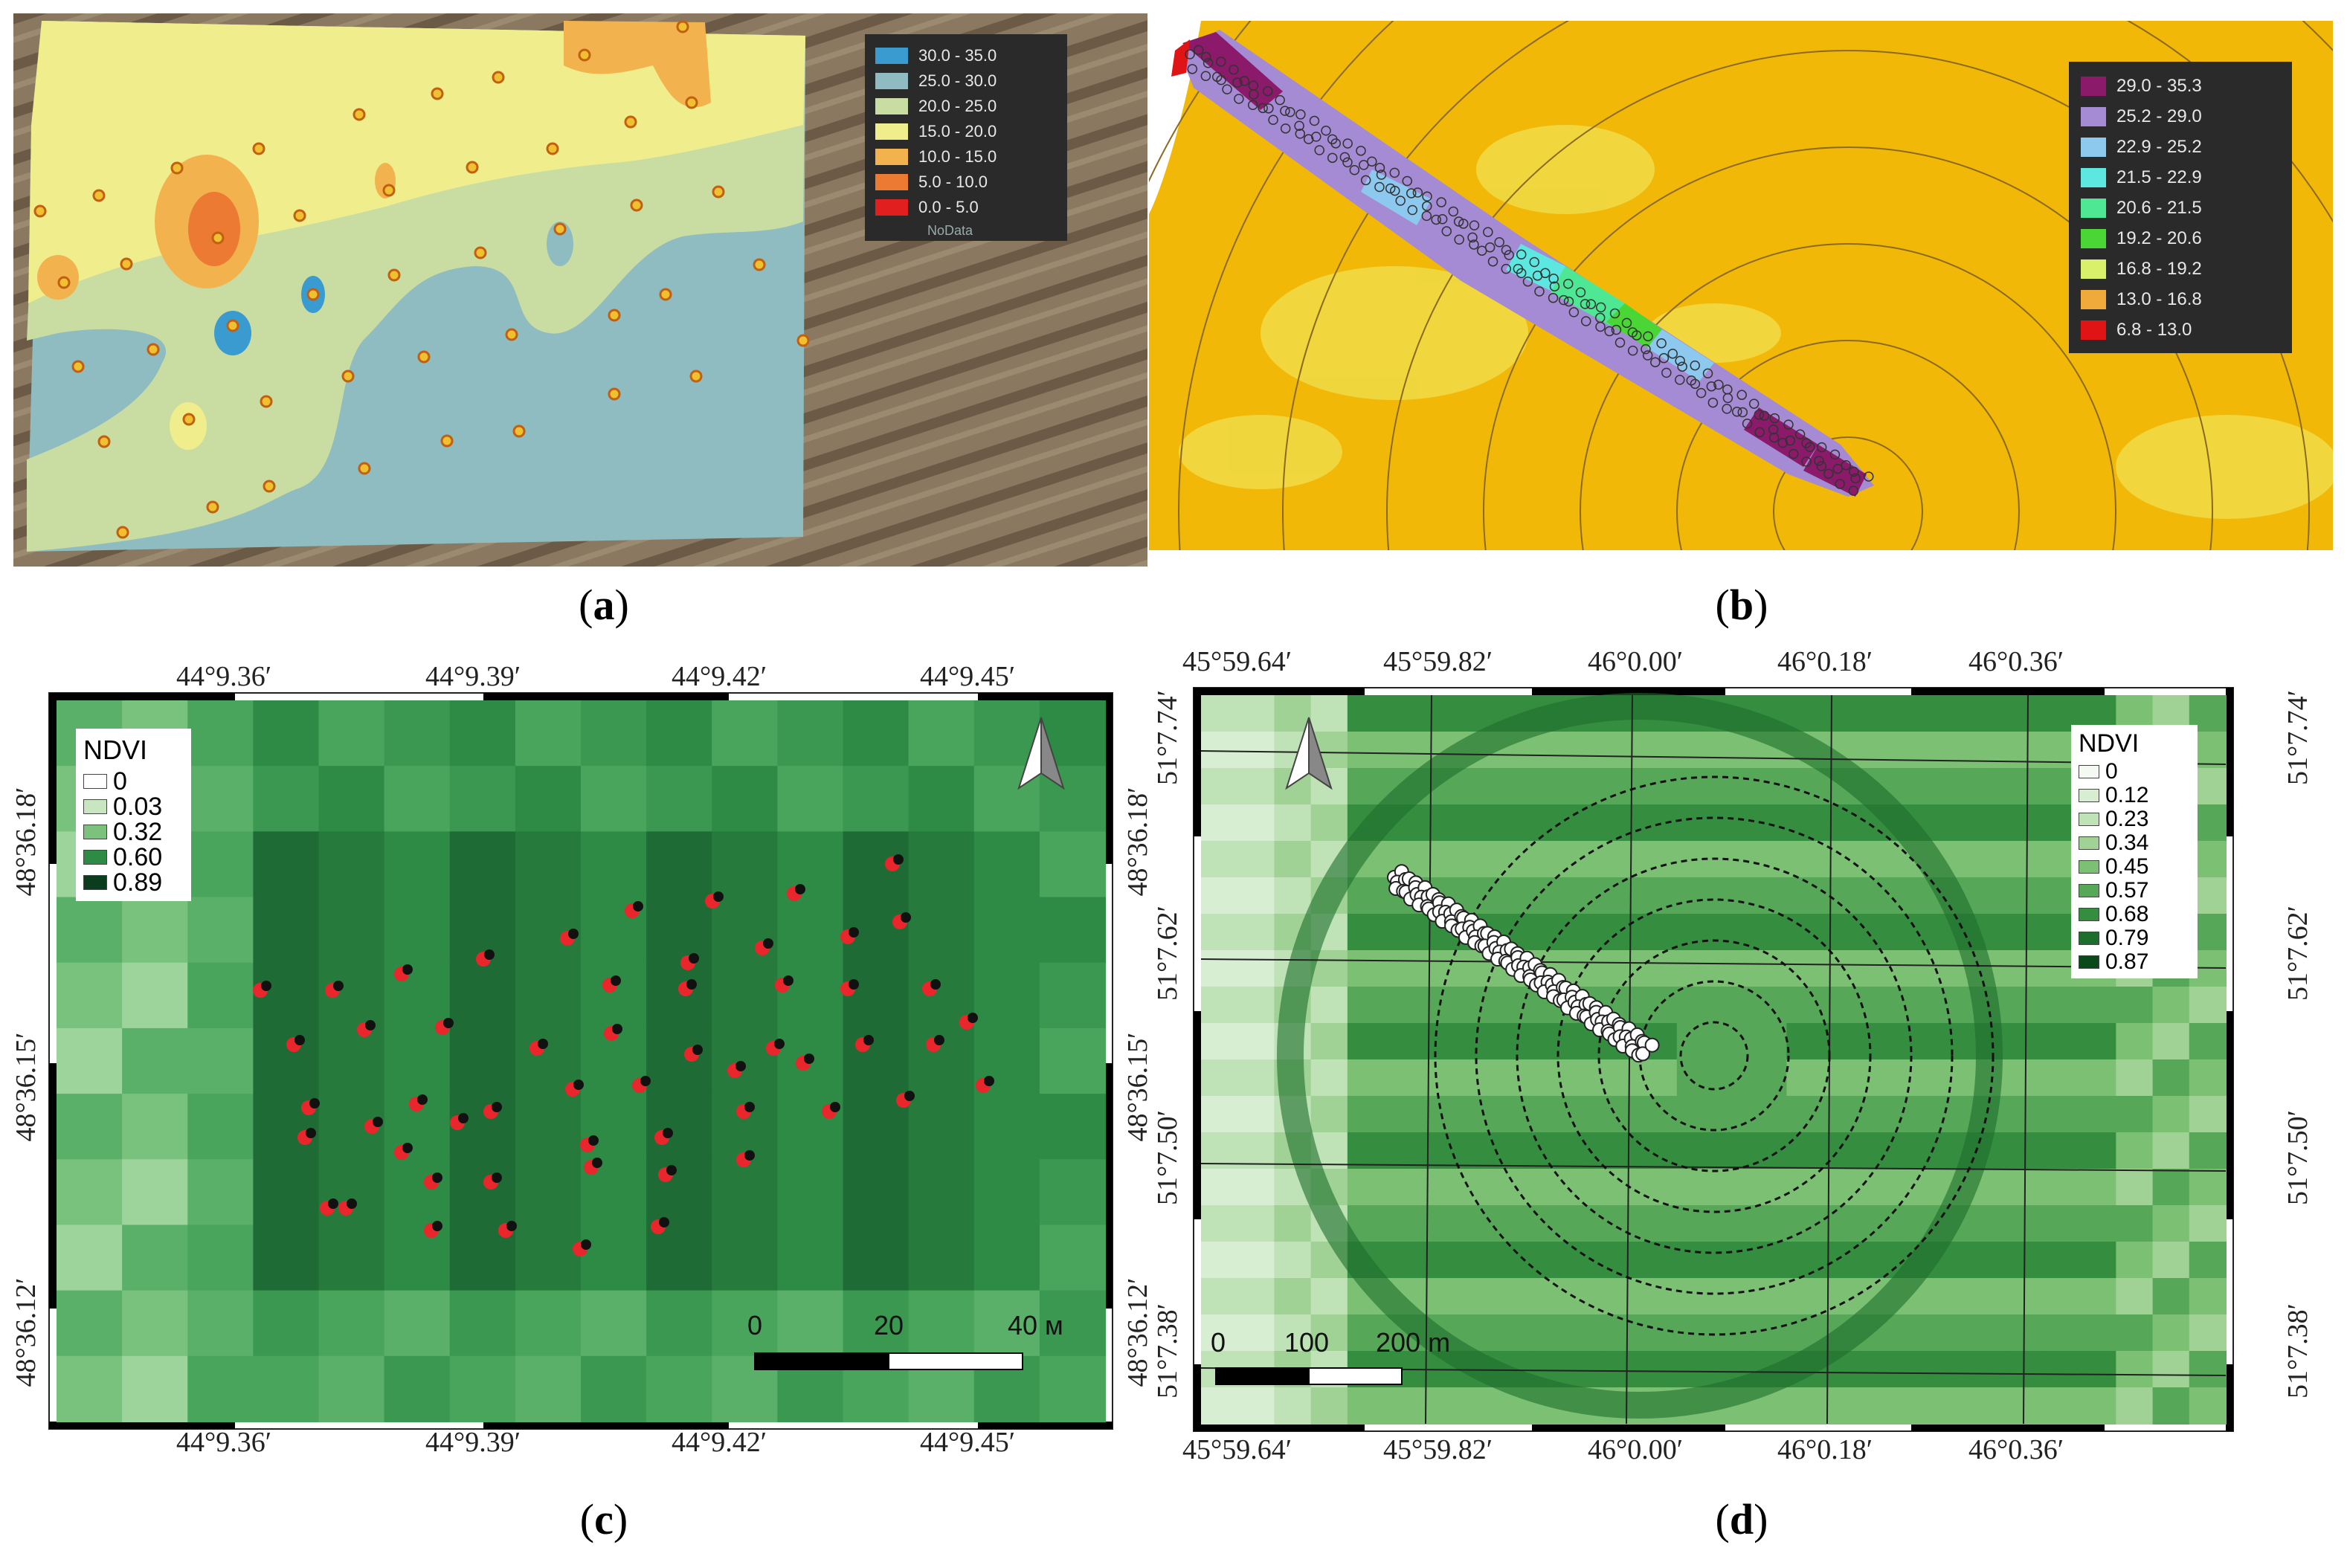 This screenshot has height=1568, width=2347. Describe the element at coordinates (2180, 269) in the screenshot. I see `legend-item: 16.8 - 19.2` at that location.